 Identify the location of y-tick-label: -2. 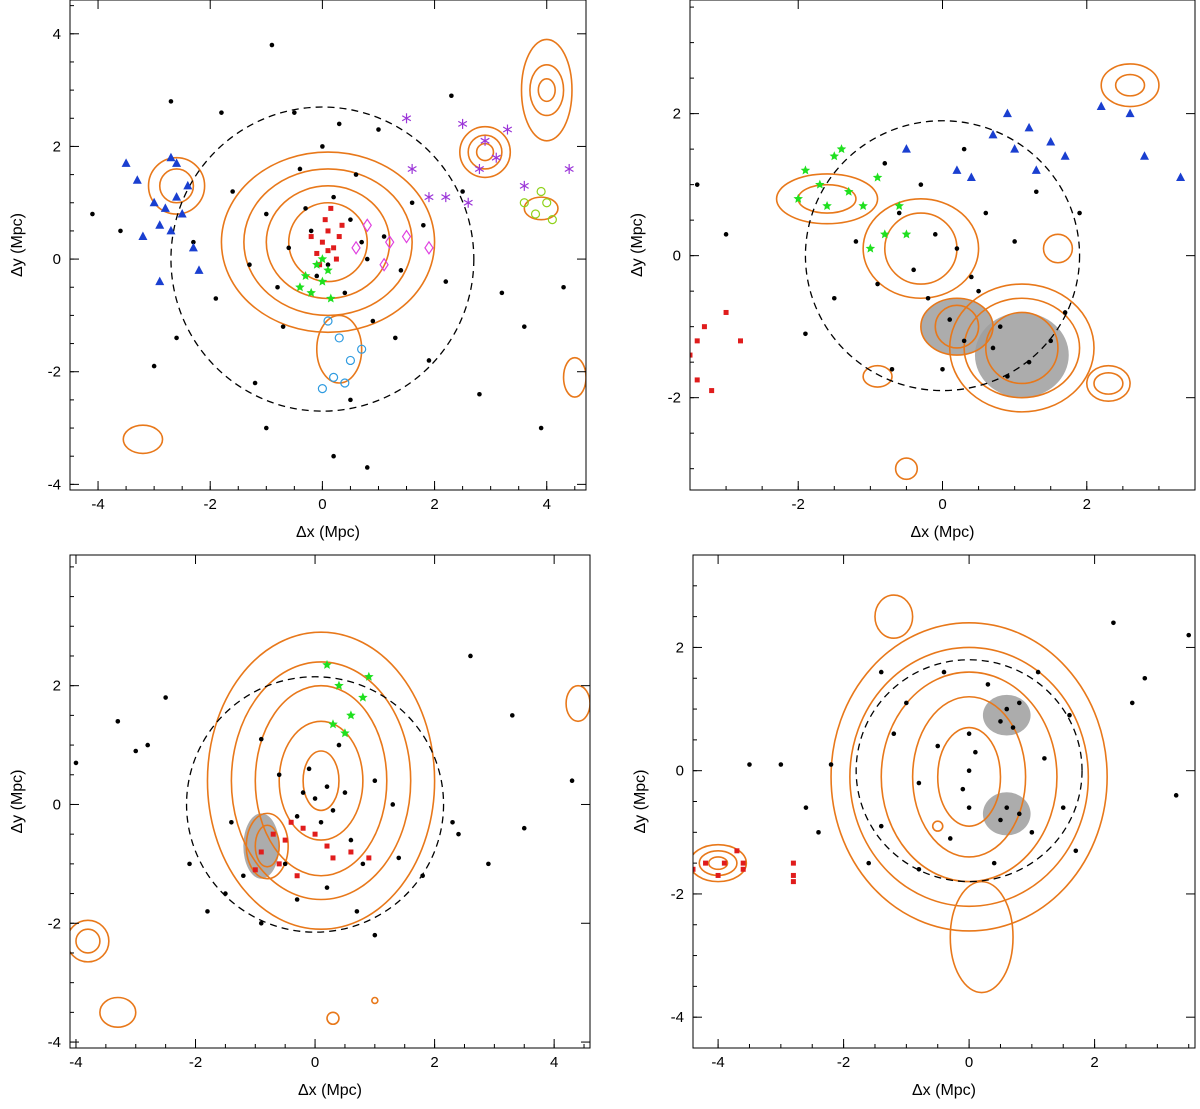
(54, 923).